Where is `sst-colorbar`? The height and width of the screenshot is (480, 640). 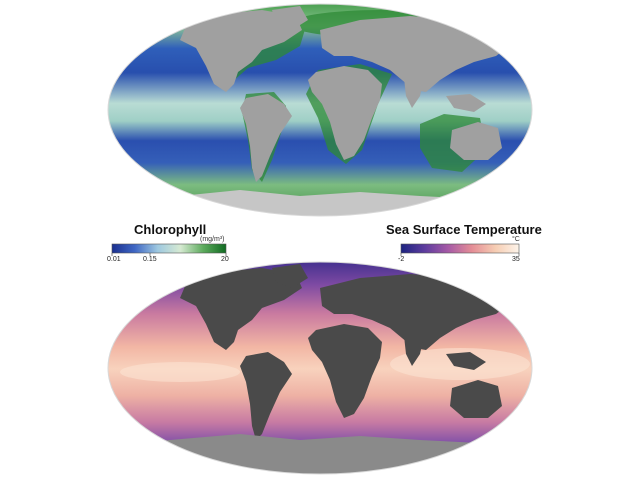 sst-colorbar is located at coordinates (460, 248).